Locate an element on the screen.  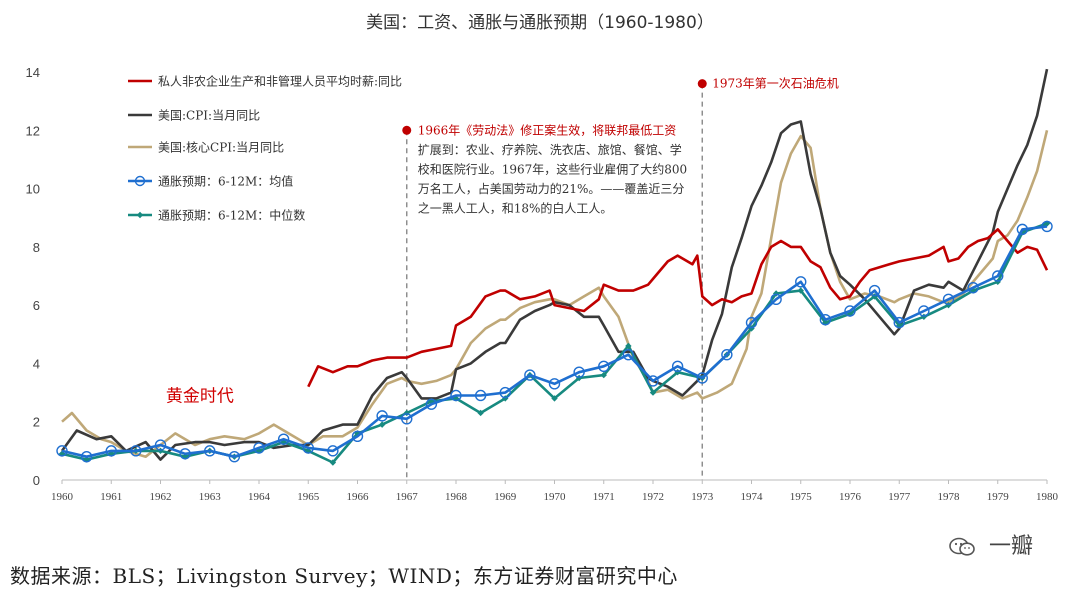
x-tick-label: 1963 is located at coordinates (210, 497).